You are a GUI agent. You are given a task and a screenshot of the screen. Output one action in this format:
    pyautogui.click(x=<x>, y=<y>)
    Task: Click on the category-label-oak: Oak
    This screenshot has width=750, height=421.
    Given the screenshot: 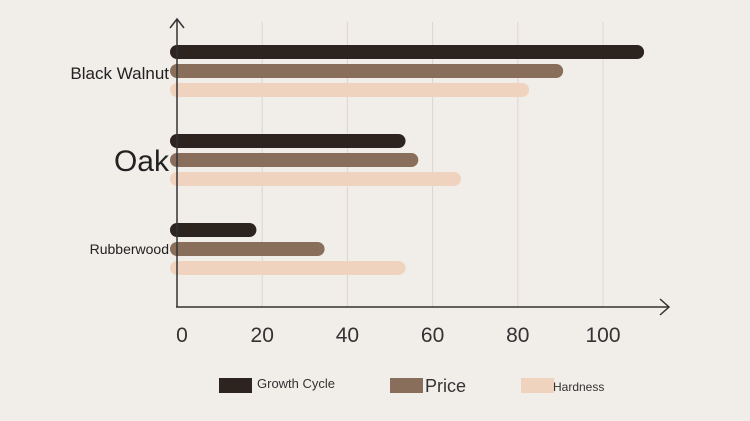 What is the action you would take?
    pyautogui.click(x=142, y=161)
    